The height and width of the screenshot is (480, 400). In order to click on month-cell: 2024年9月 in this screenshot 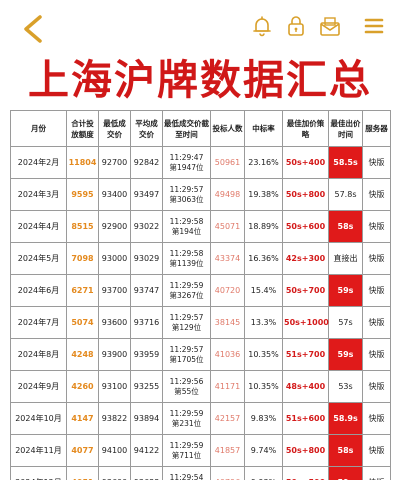, I will do `click(38, 386)`.